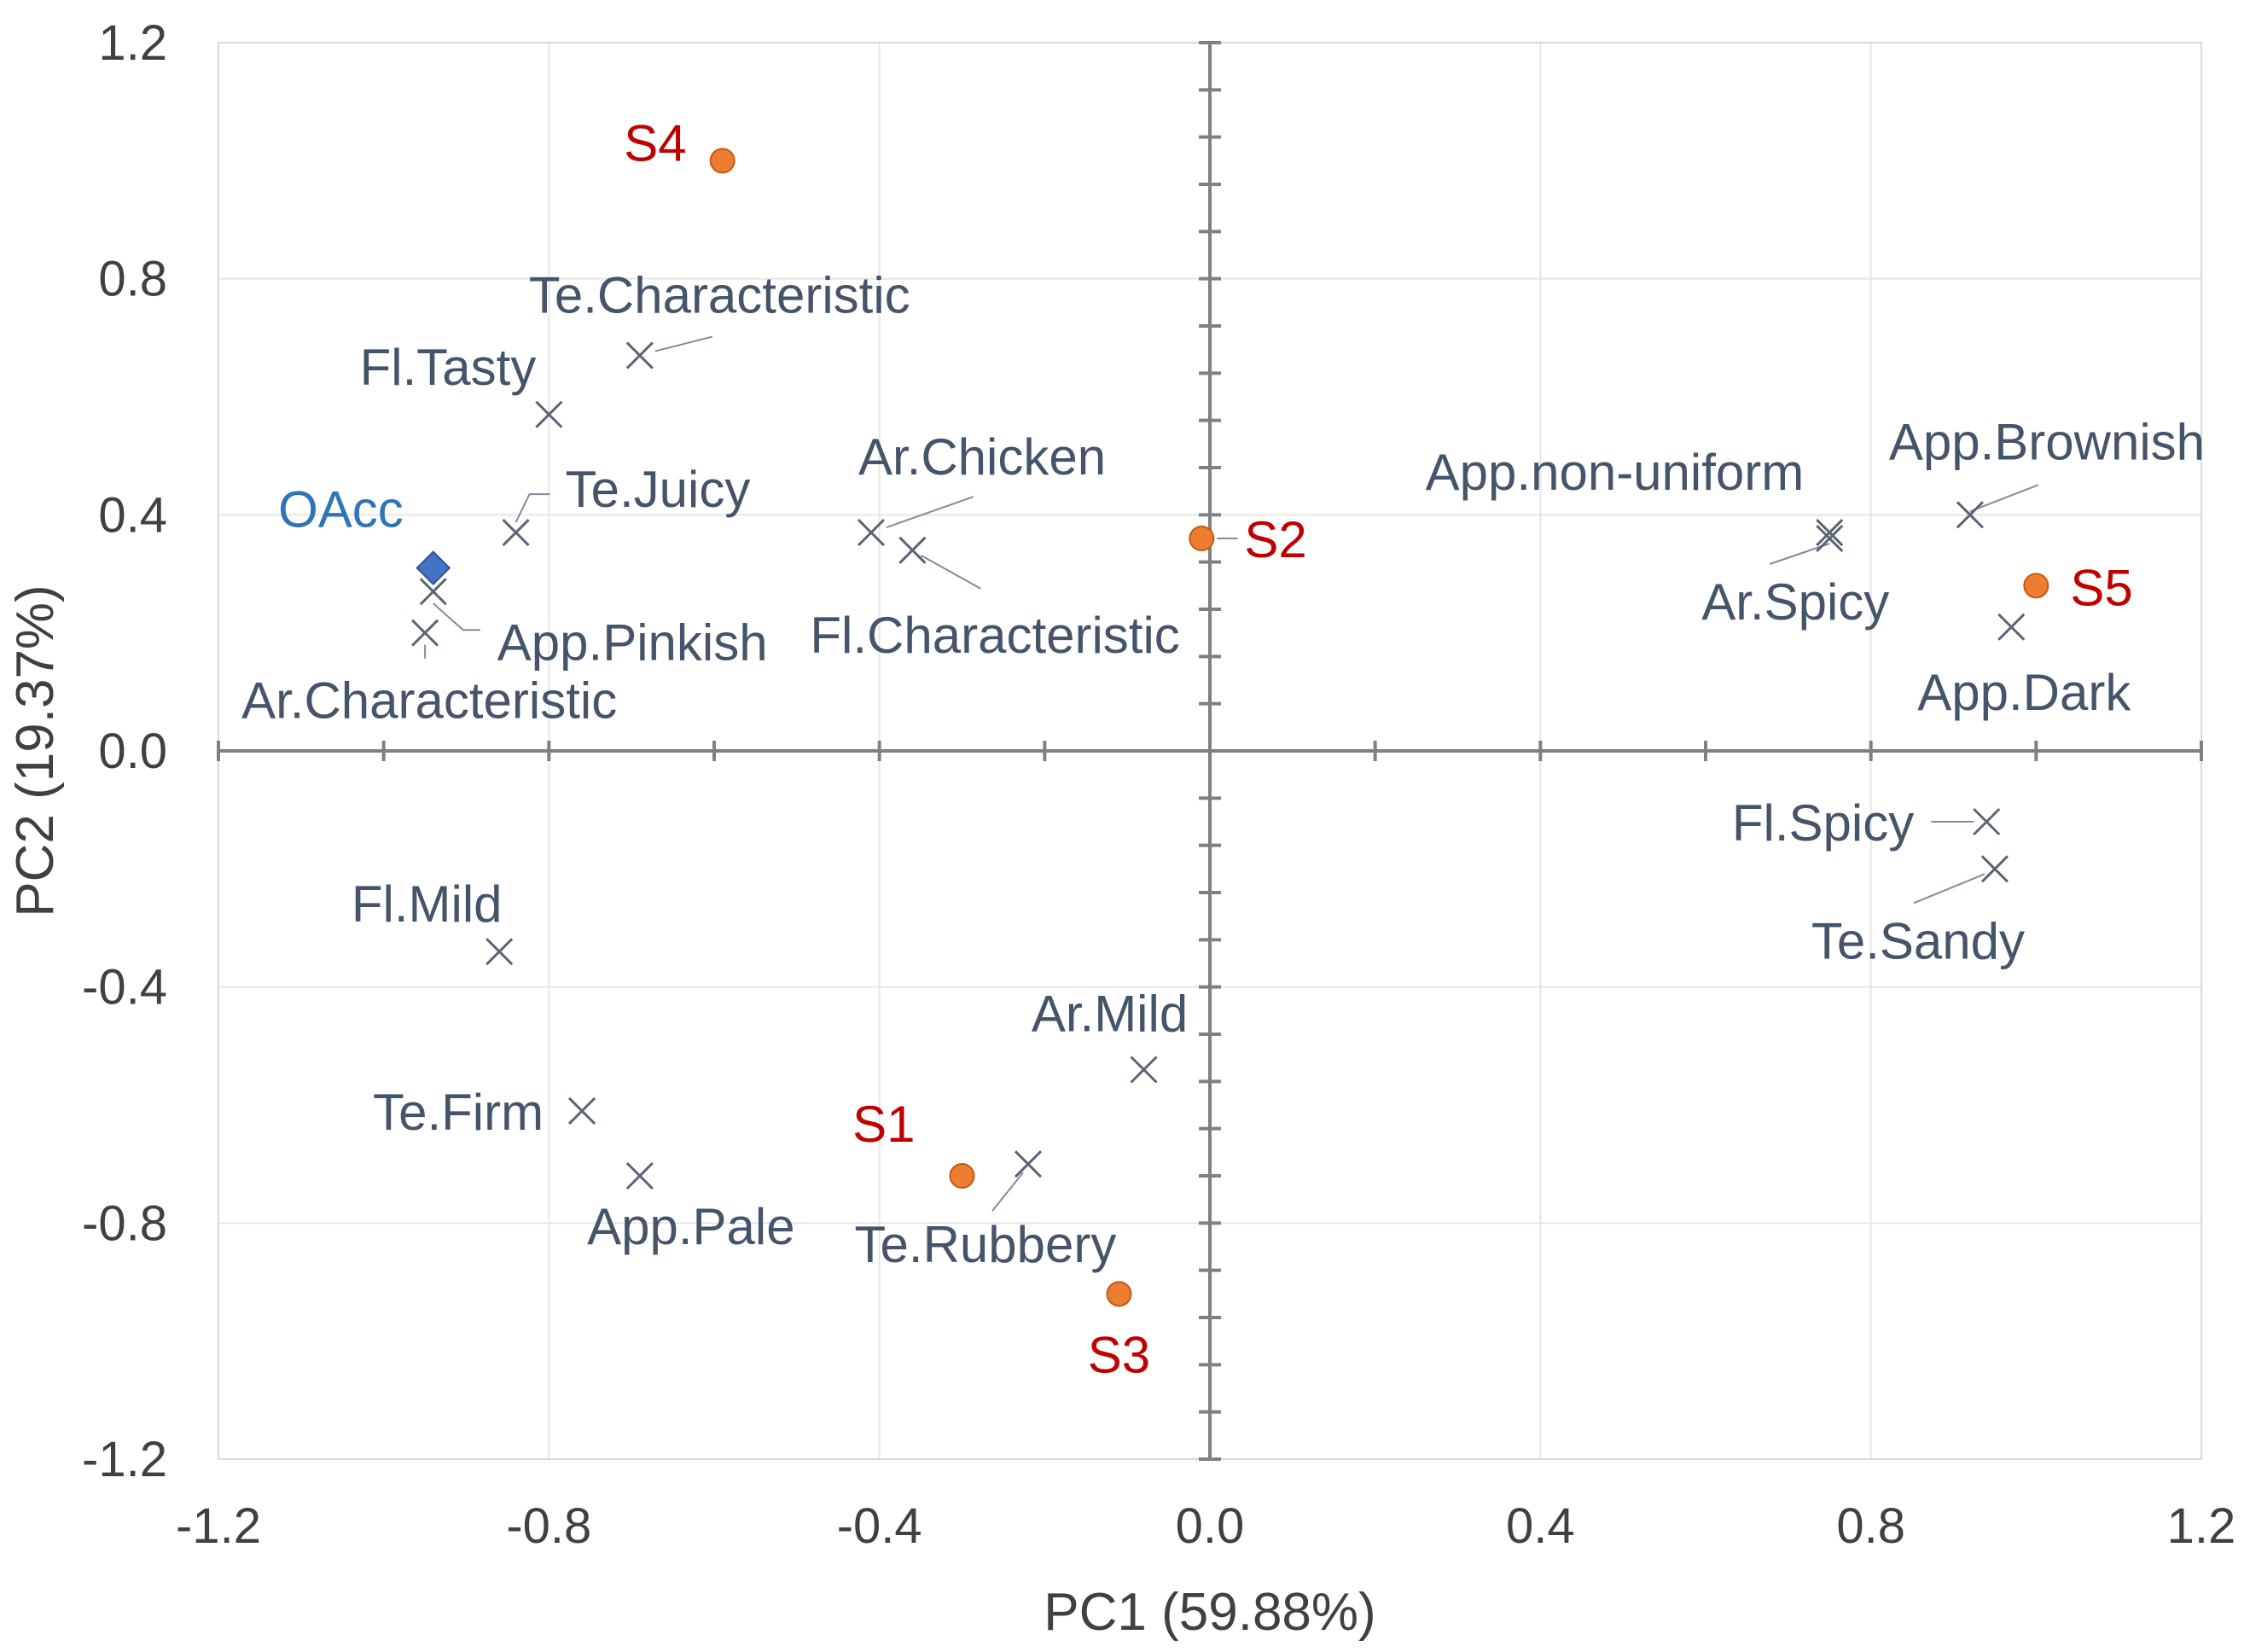 This screenshot has height=1652, width=2250. Describe the element at coordinates (986, 1244) in the screenshot. I see `label-te-rubbery: Te.Rubbery` at that location.